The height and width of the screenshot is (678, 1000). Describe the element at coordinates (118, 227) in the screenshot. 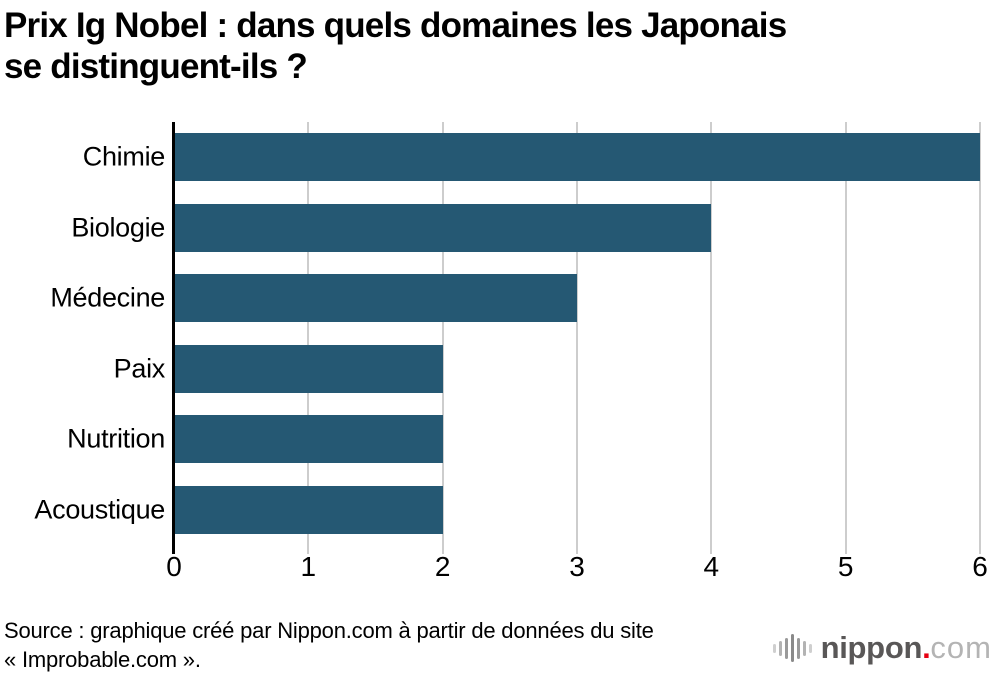

I see `category-label: Biologie` at that location.